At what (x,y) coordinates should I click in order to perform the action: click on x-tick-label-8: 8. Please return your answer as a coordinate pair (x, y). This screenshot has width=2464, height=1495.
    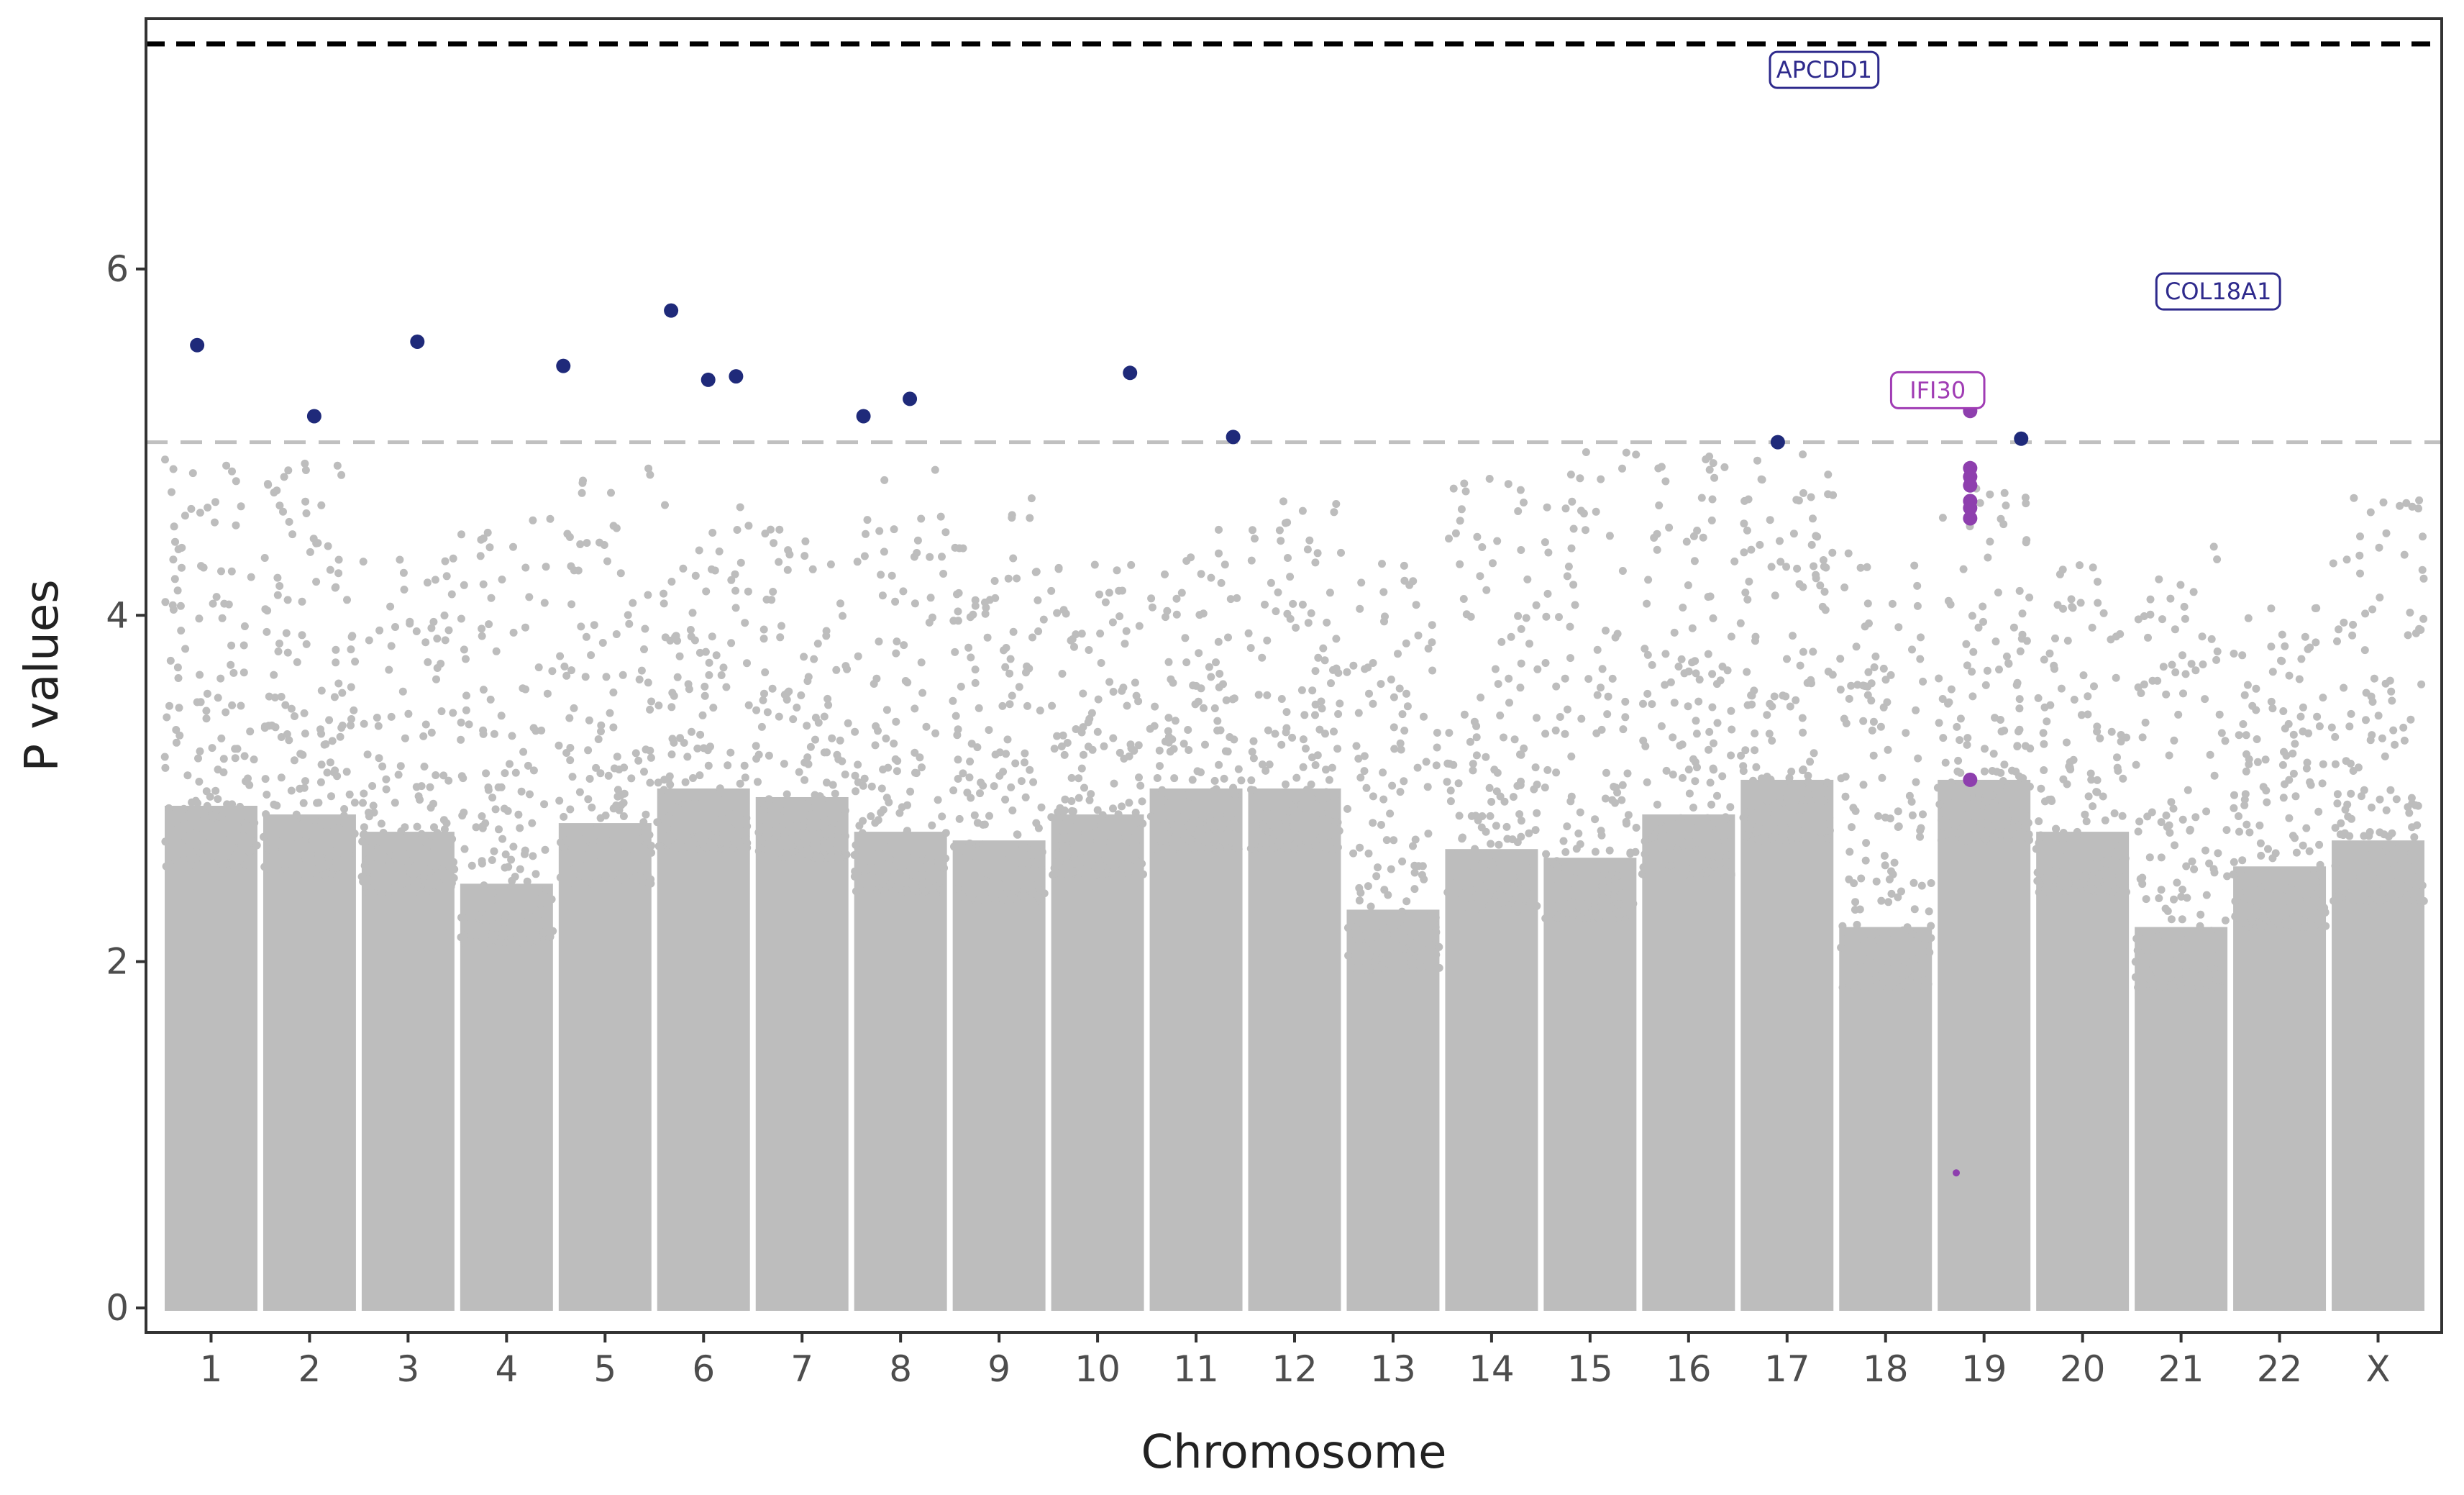
    Looking at the image, I should click on (901, 1369).